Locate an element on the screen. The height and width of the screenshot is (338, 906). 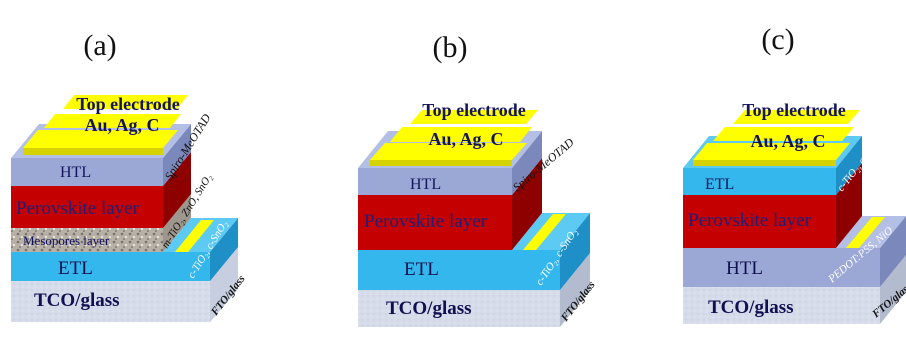
mesopores-label: Mesopores layer is located at coordinates (66, 240).